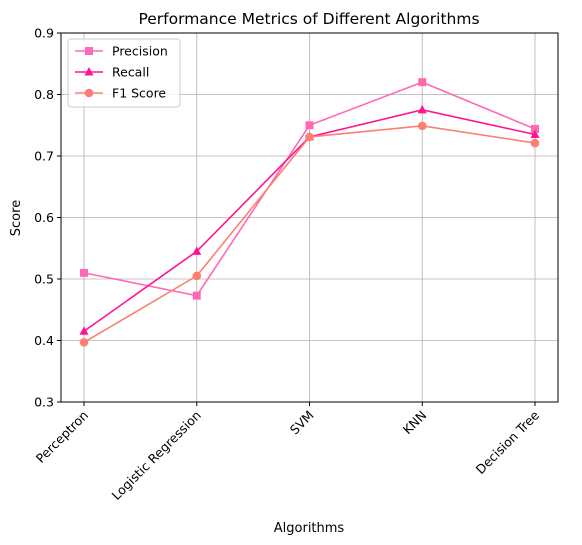 The width and height of the screenshot is (582, 545). Describe the element at coordinates (139, 93) in the screenshot. I see `legend-f1-score-label: F1 Score` at that location.